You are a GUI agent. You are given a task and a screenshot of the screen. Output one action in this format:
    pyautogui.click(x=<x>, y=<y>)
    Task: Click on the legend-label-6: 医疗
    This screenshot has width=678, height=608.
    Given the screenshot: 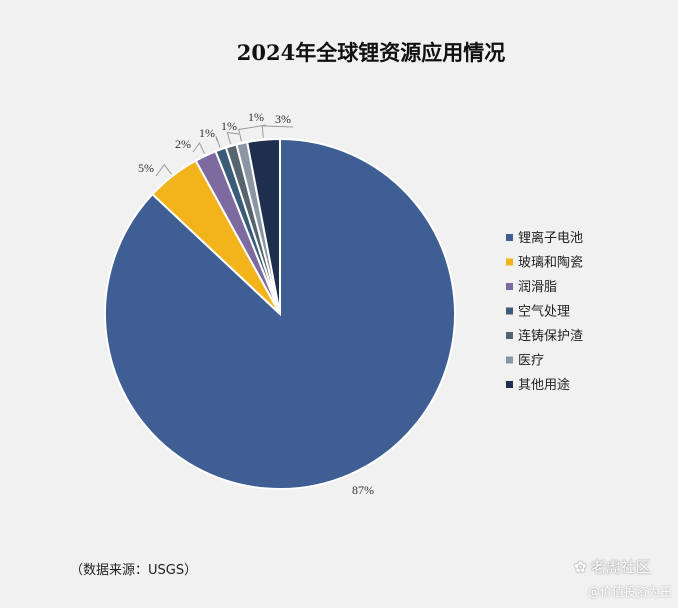 What is the action you would take?
    pyautogui.click(x=531, y=361)
    